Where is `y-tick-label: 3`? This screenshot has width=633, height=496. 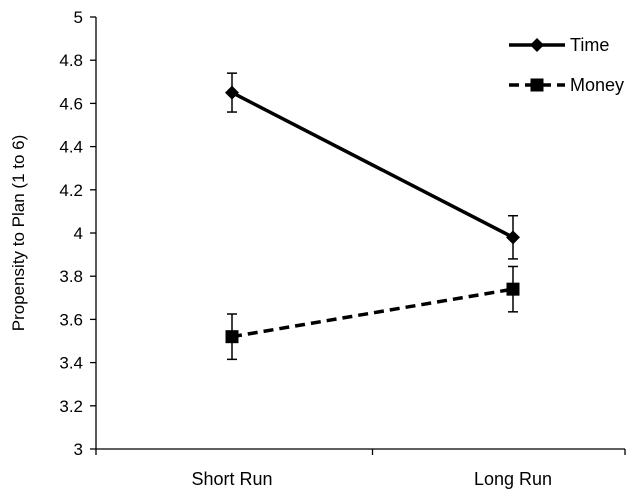 y-tick-label: 3 is located at coordinates (78, 449).